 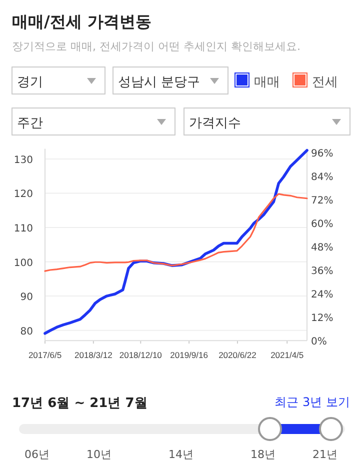 I want to click on text: 최근 3년 보기, so click(x=312, y=402).